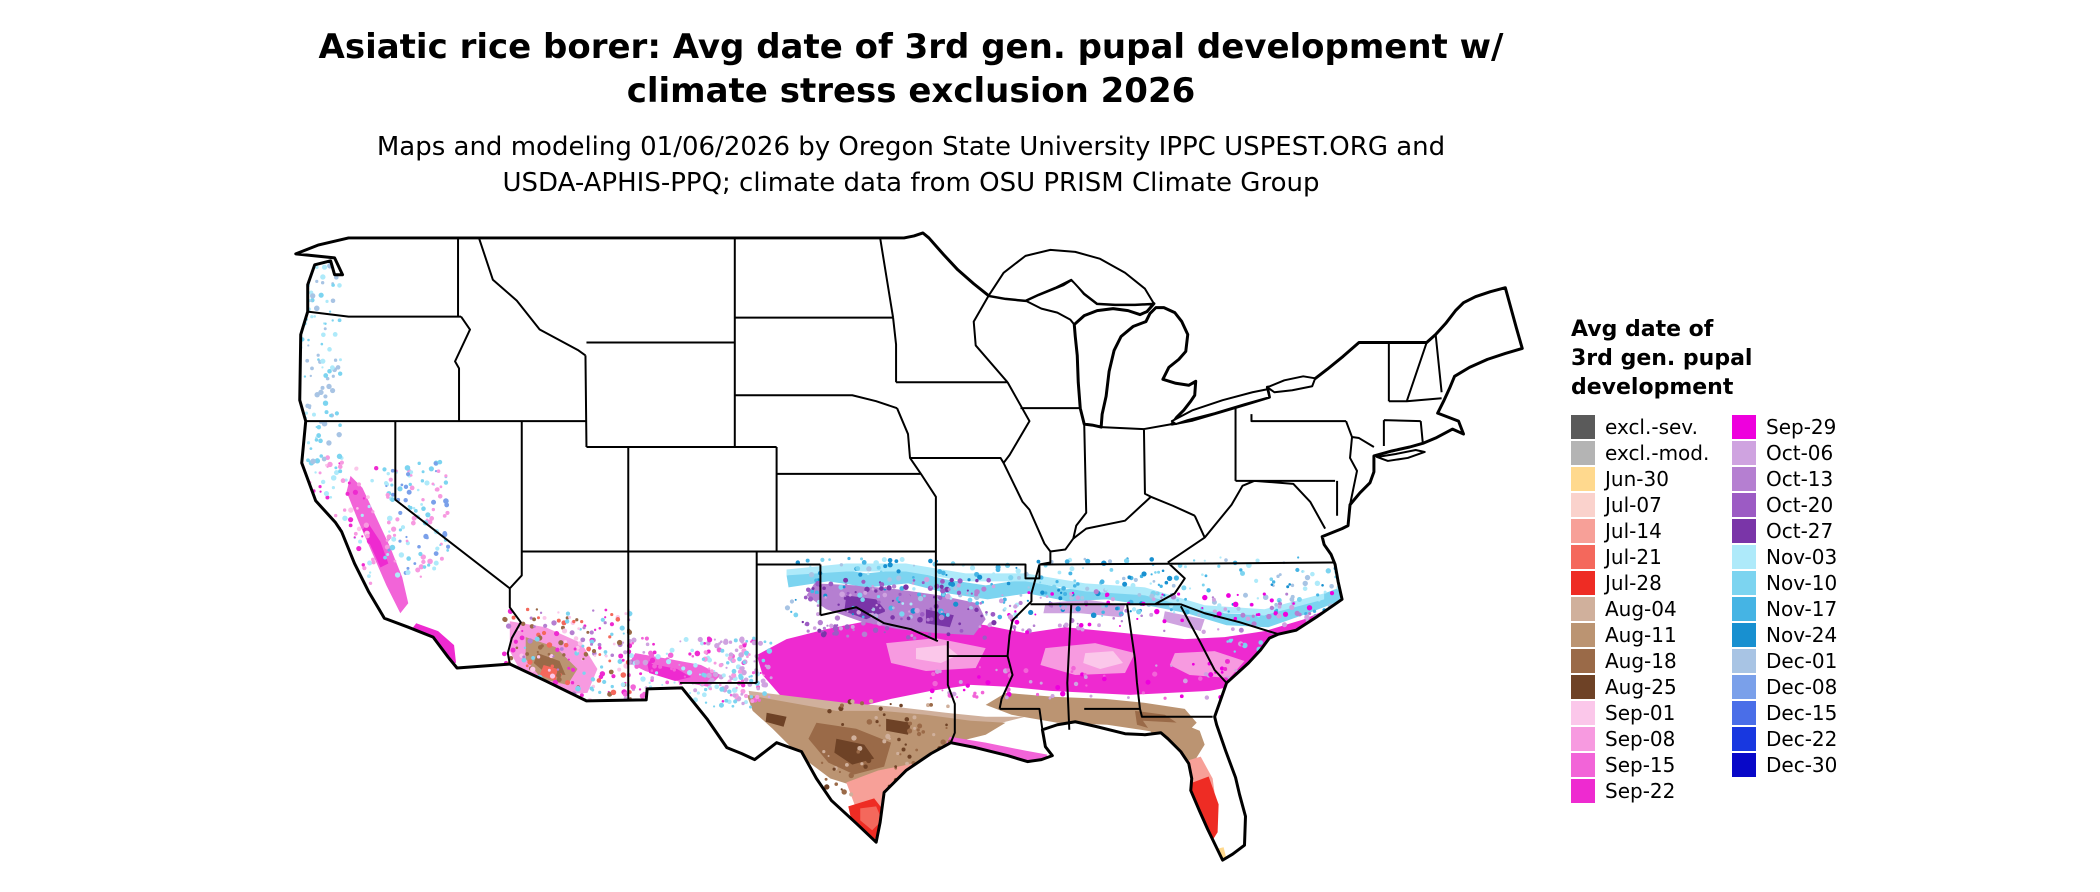  Describe the element at coordinates (1642, 329) in the screenshot. I see `legend-title-line1: Avg date of` at that location.